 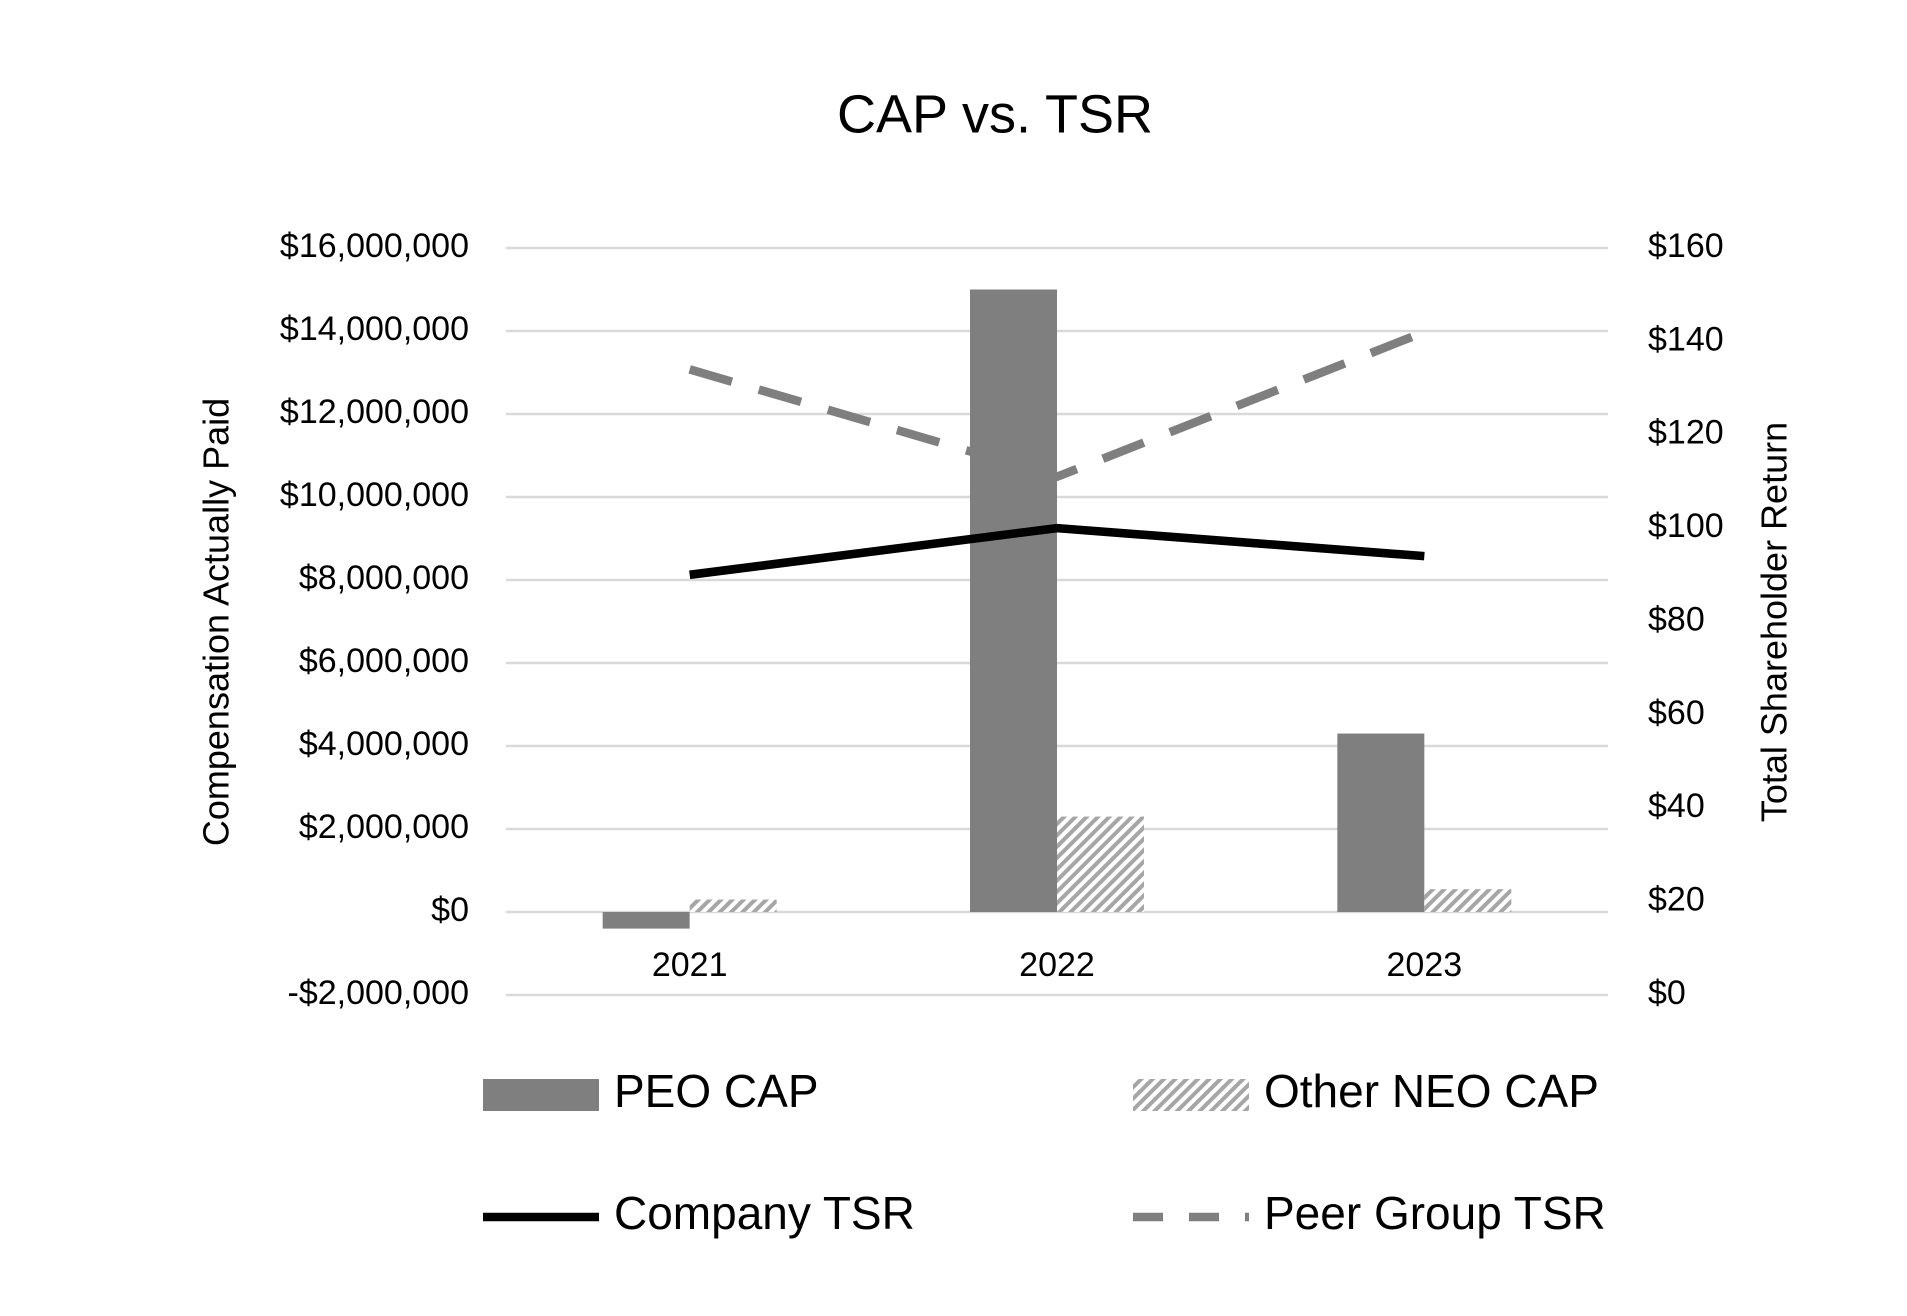 I want to click on y-tick-label: $6,000,000, so click(x=384, y=661).